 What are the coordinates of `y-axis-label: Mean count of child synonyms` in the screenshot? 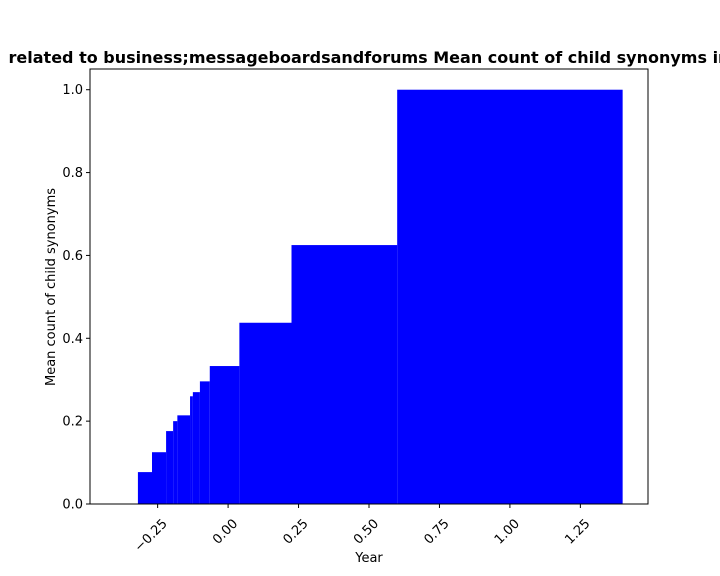 It's located at (51, 287).